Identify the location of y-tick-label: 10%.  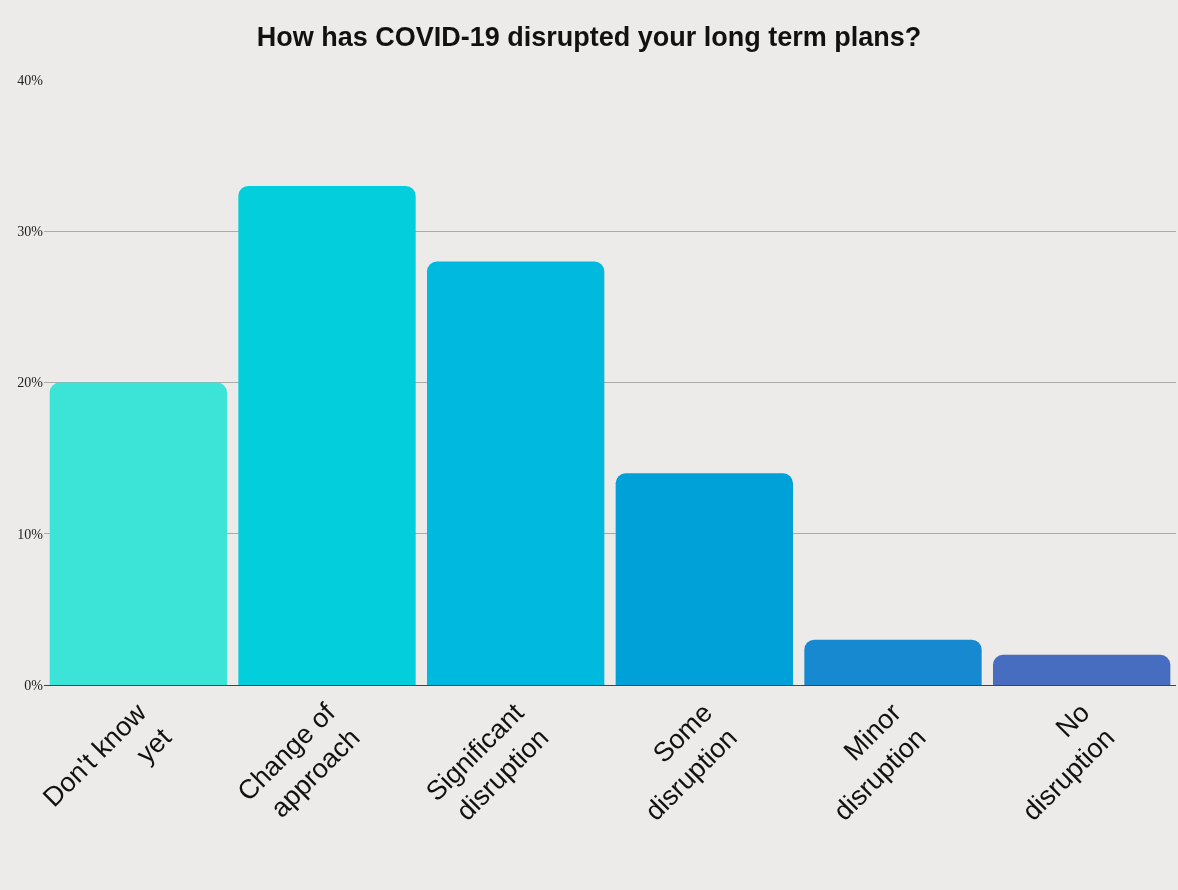
(30, 534).